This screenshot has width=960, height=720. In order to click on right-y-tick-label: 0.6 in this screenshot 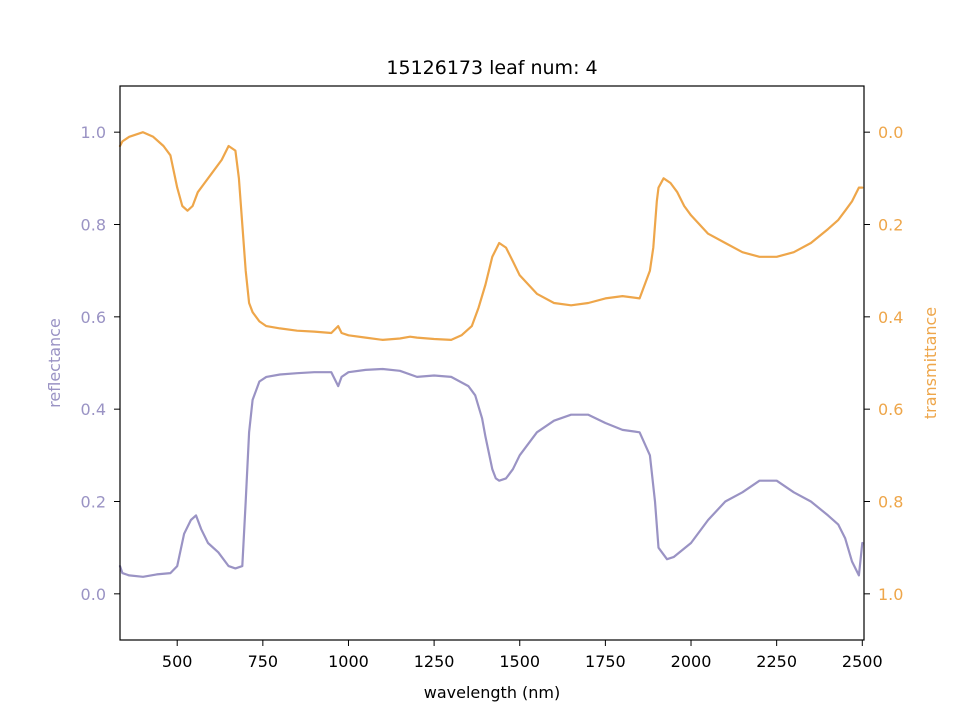, I will do `click(890, 409)`.